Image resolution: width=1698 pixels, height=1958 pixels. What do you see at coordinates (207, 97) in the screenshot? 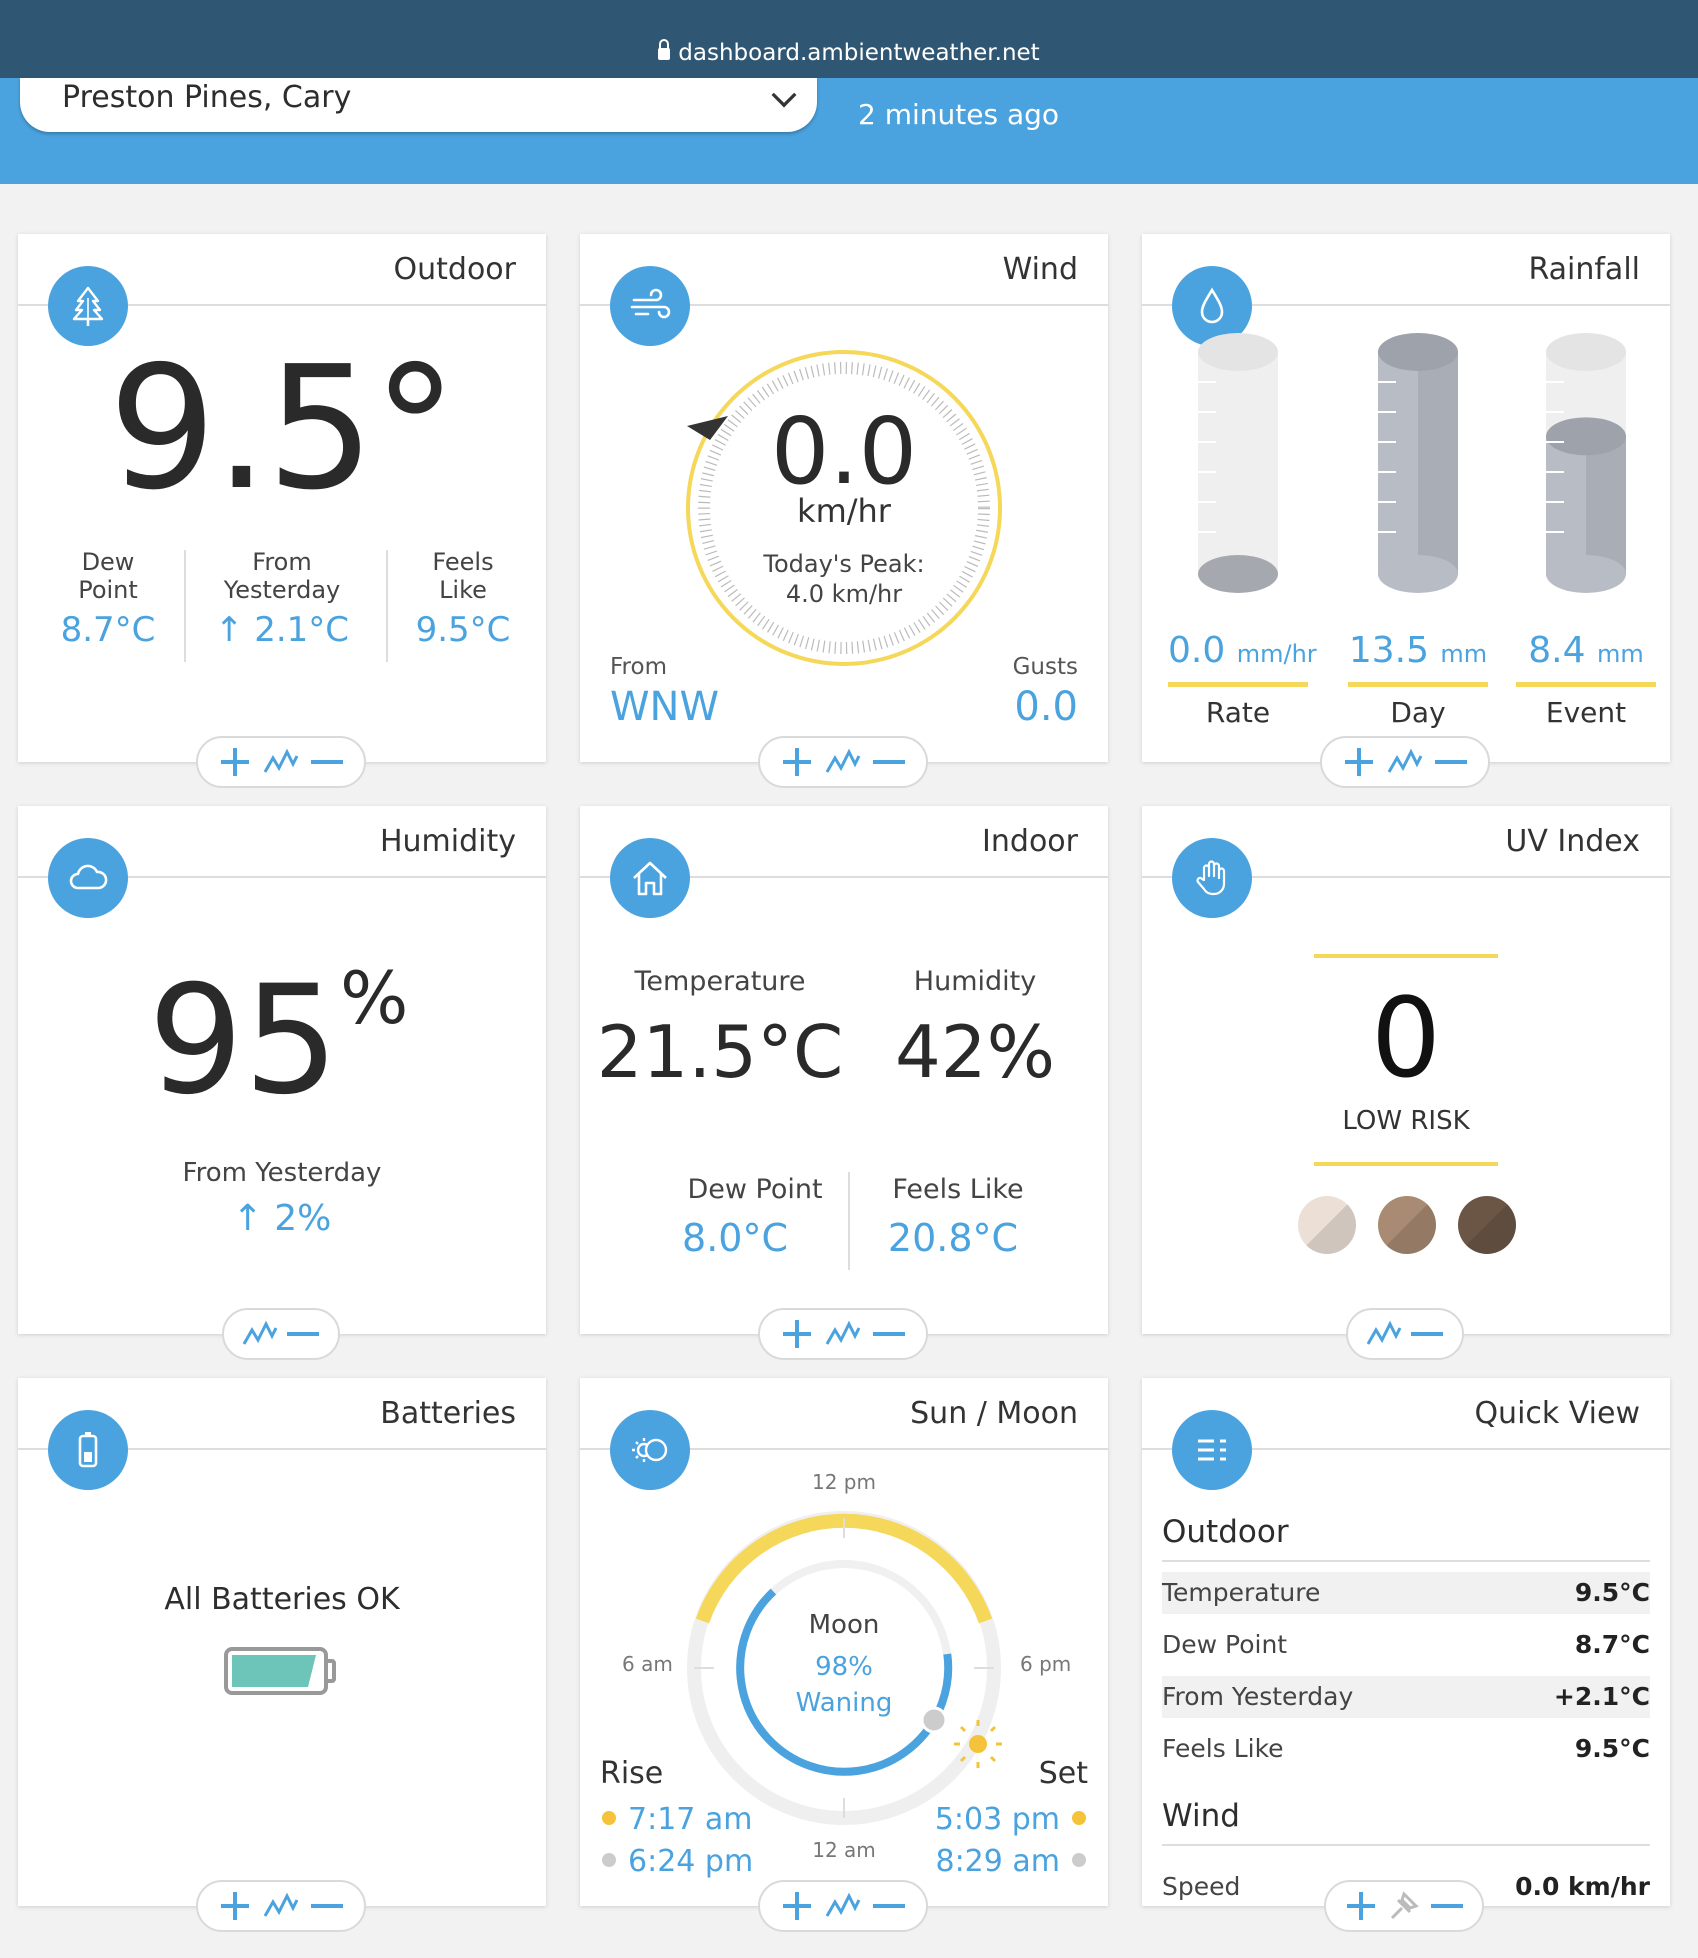
I see `station-name: Preston Pines, Cary` at bounding box center [207, 97].